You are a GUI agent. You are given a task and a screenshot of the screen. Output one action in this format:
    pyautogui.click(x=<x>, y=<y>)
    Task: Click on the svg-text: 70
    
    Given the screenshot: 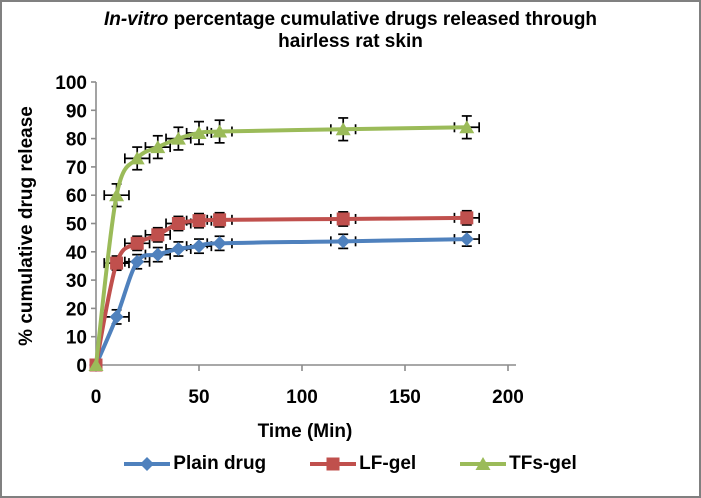 What is the action you would take?
    pyautogui.click(x=76, y=168)
    